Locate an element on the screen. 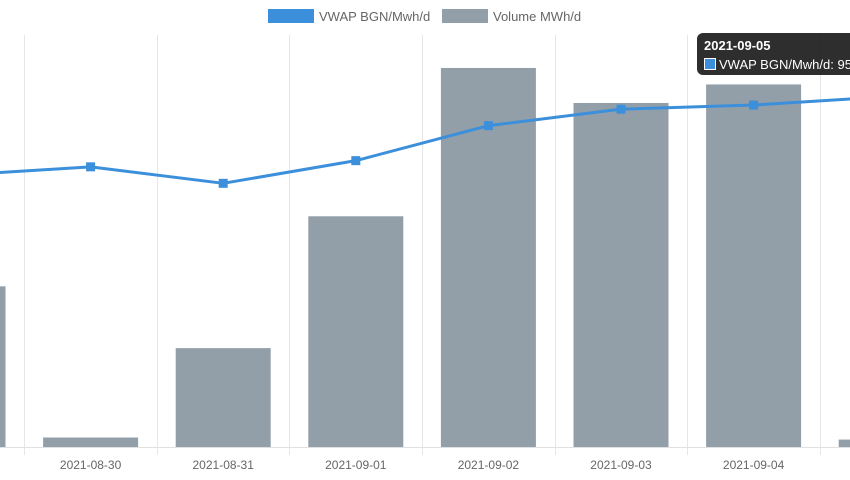 The width and height of the screenshot is (850, 480). legend-swatch-volume is located at coordinates (465, 16).